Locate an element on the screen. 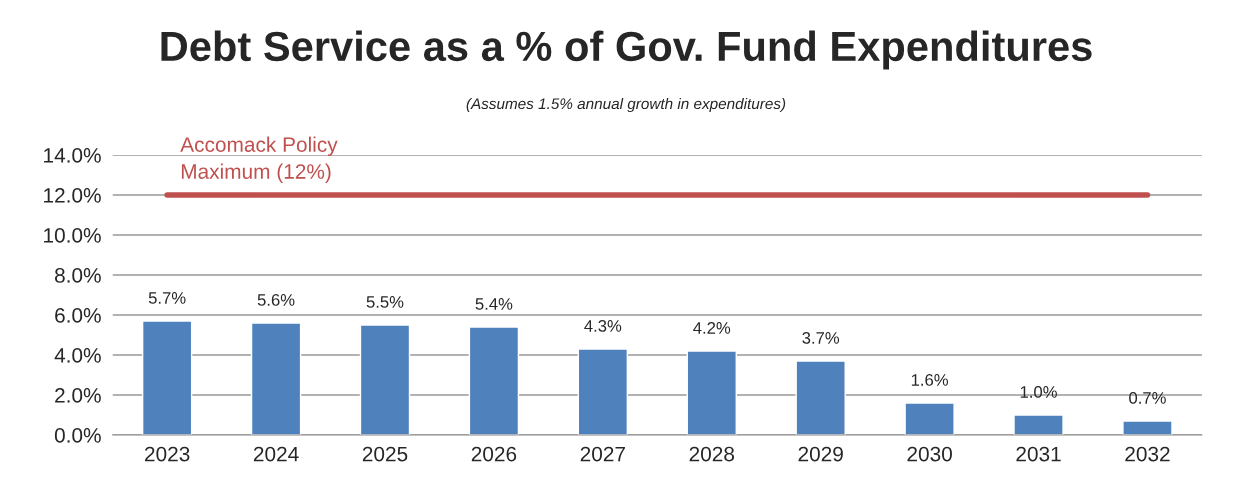 The image size is (1252, 500). x-tick-label: 2028 is located at coordinates (712, 454).